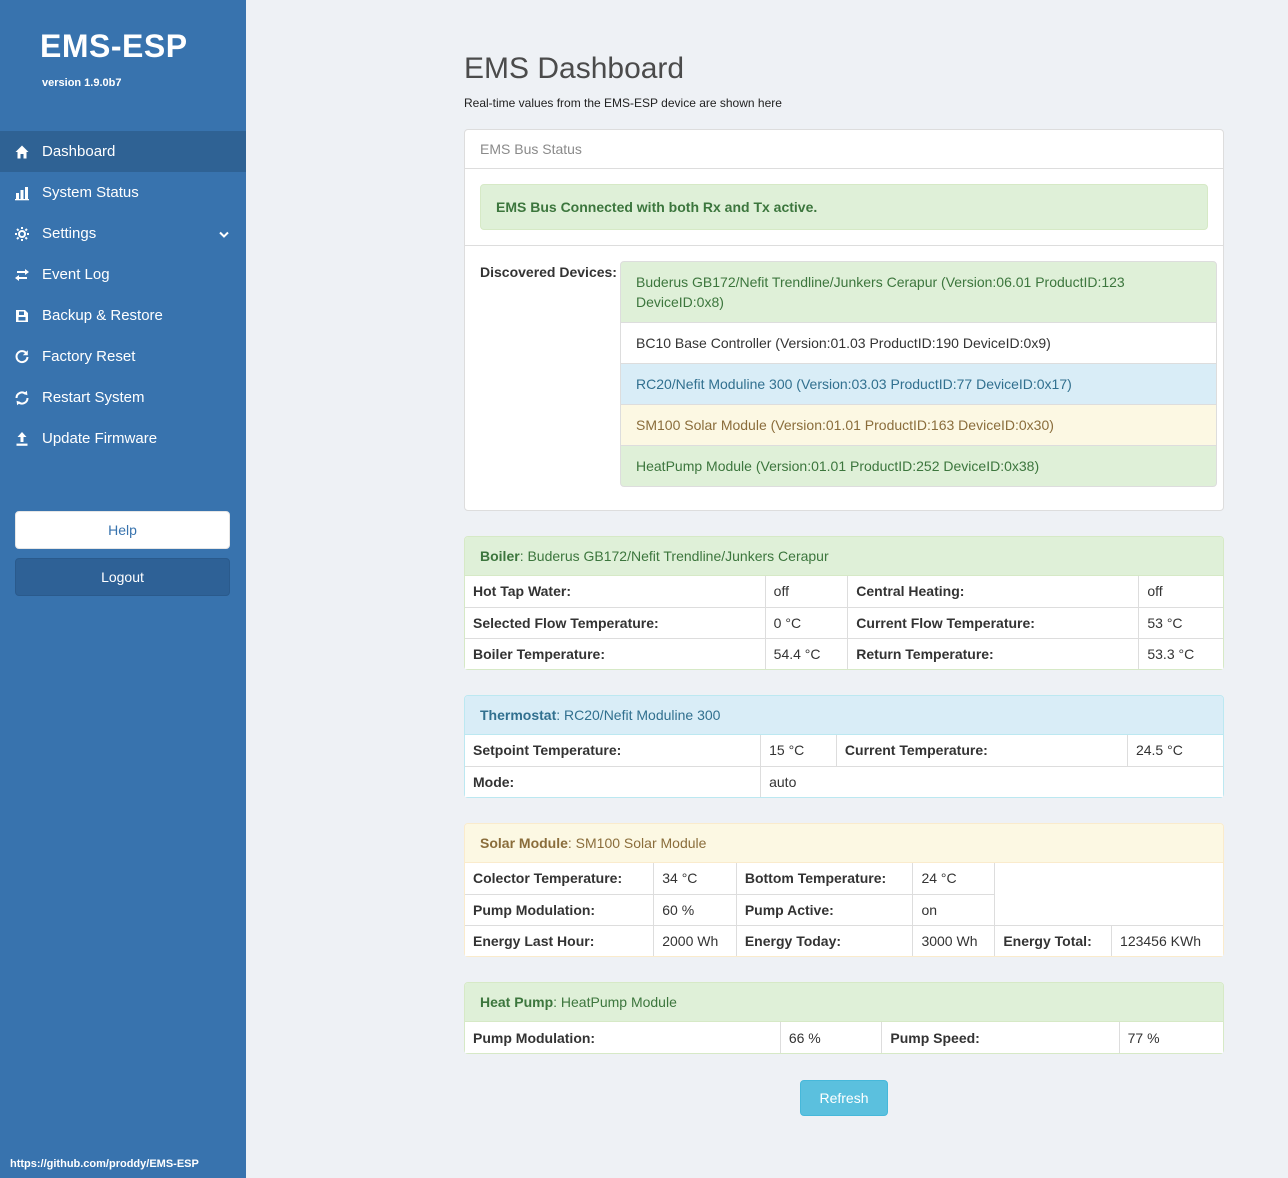 This screenshot has width=1288, height=1178. What do you see at coordinates (1000, 1037) in the screenshot?
I see `field-label: Pump Speed:` at bounding box center [1000, 1037].